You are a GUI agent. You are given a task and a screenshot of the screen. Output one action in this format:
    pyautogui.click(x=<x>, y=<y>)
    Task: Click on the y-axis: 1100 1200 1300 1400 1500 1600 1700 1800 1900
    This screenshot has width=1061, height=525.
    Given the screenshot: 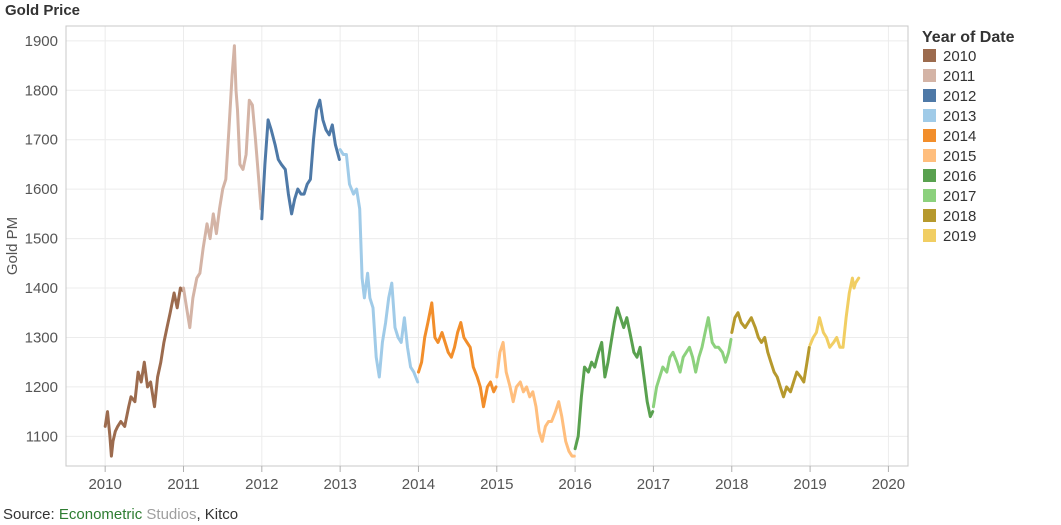 What is the action you would take?
    pyautogui.click(x=41, y=239)
    